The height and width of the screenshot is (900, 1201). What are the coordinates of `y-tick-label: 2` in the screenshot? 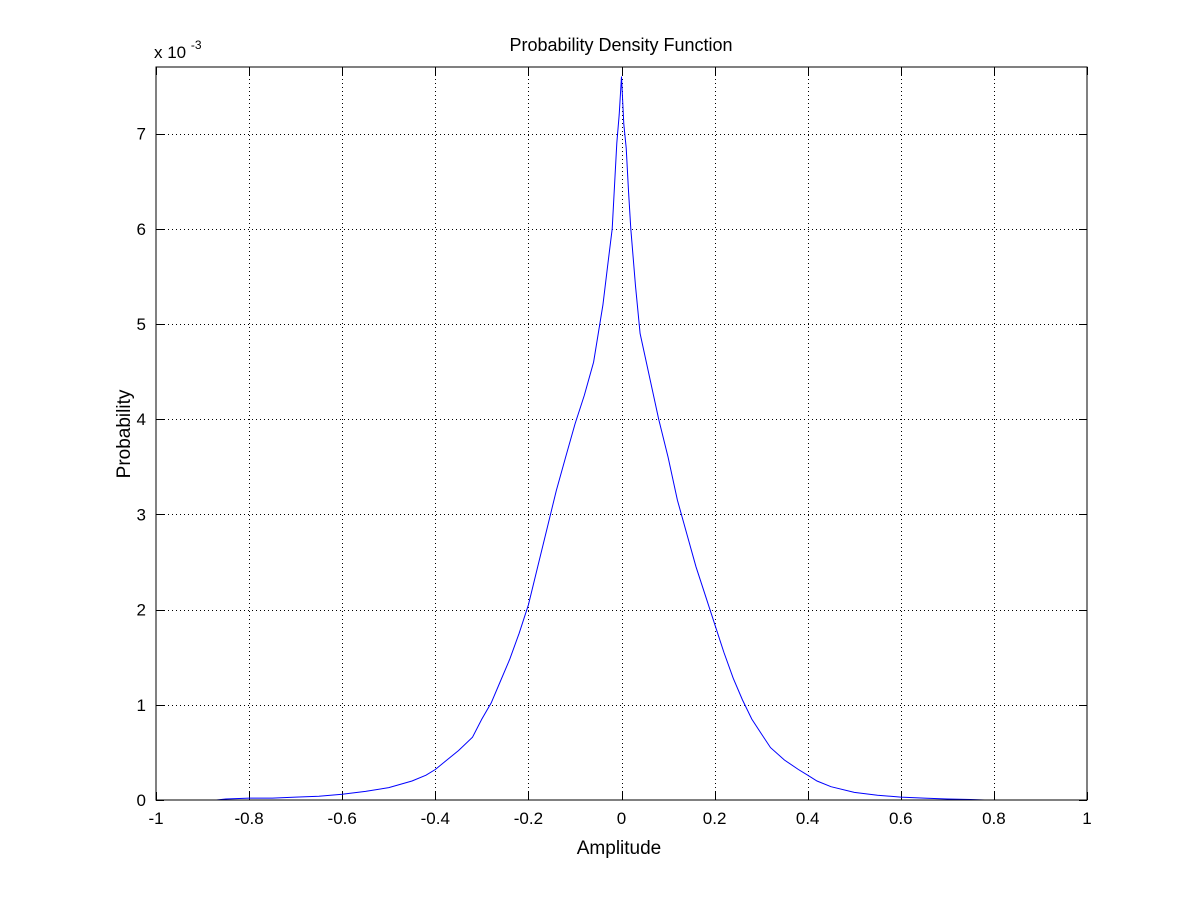 It's located at (141, 610).